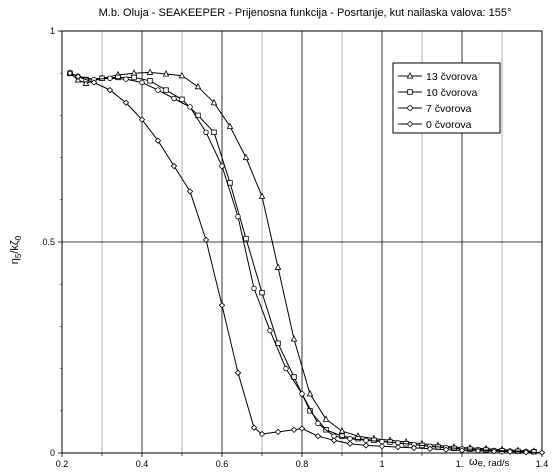 The image size is (556, 475). What do you see at coordinates (452, 77) in the screenshot?
I see `legend-label: 13 čvorova` at bounding box center [452, 77].